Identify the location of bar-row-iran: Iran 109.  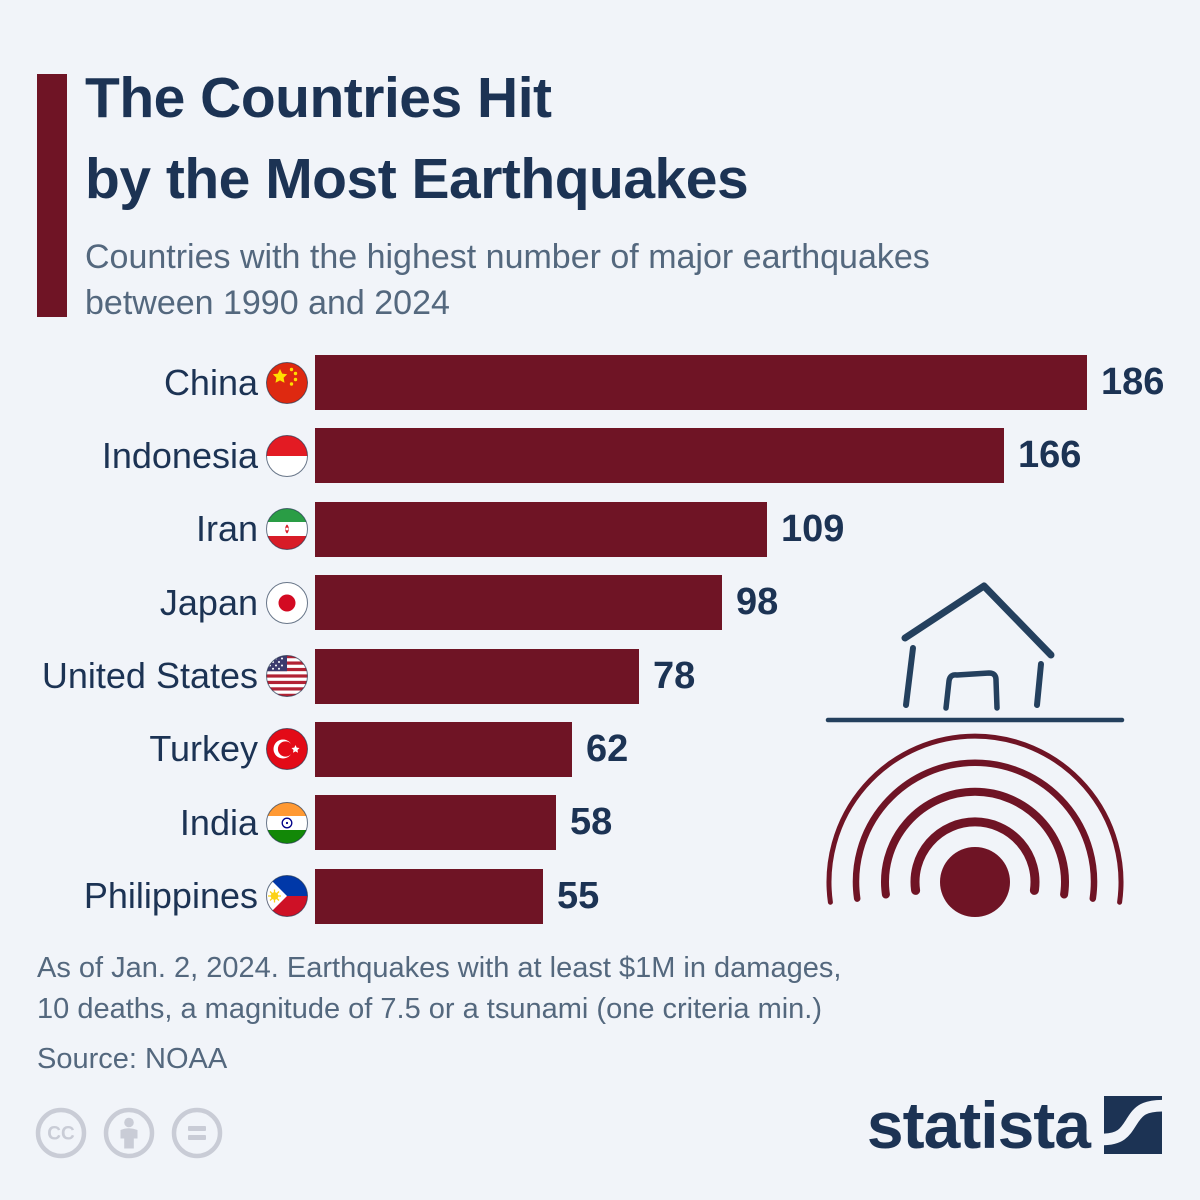
(597, 529).